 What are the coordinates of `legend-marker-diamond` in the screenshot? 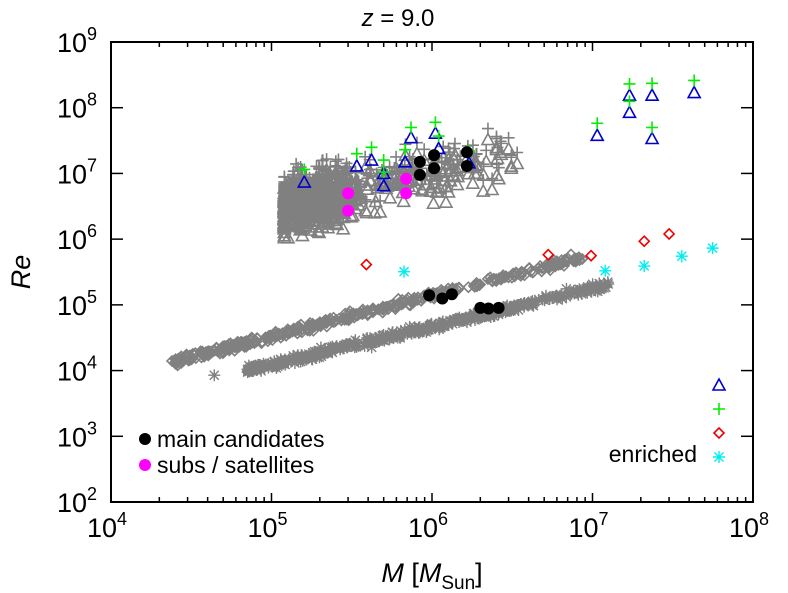 It's located at (719, 433).